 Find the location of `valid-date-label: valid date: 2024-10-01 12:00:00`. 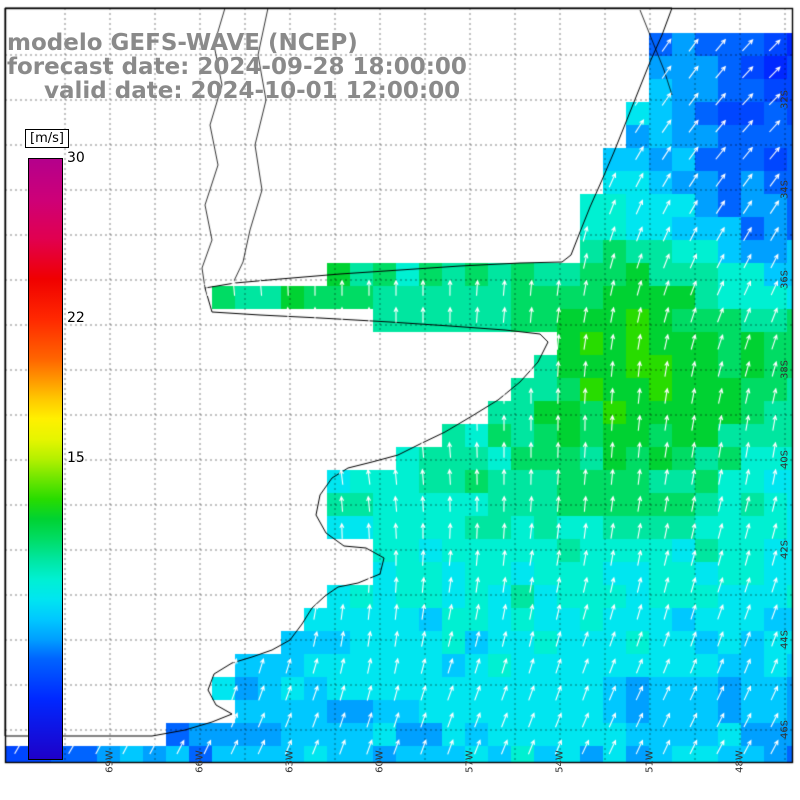

valid-date-label: valid date: 2024-10-01 12:00:00 is located at coordinates (252, 91).